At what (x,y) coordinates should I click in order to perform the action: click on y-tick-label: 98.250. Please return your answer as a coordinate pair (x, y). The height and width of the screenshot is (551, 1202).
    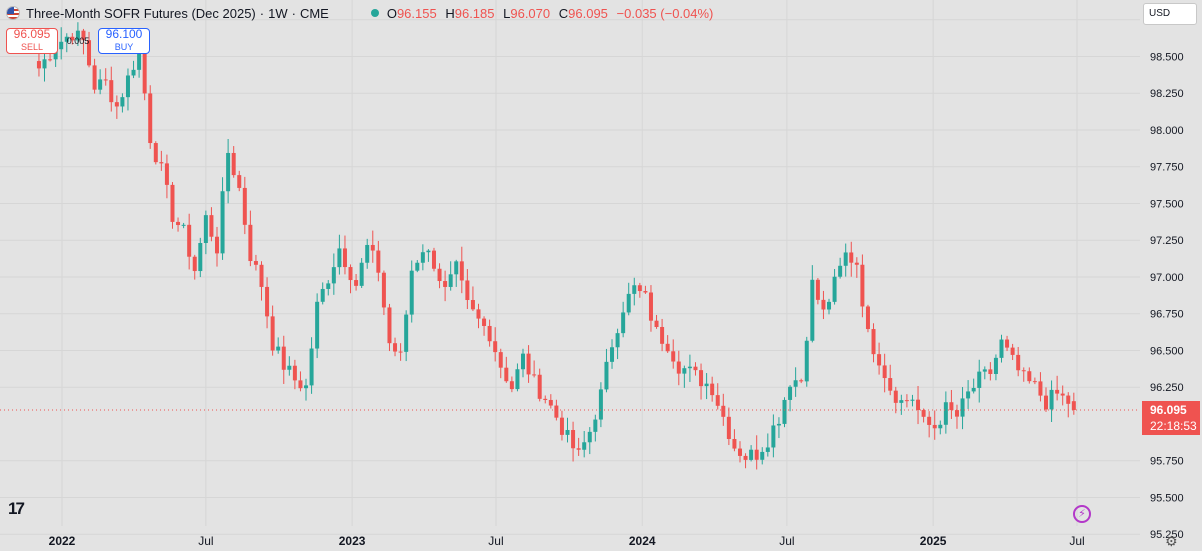
    Looking at the image, I should click on (1167, 94).